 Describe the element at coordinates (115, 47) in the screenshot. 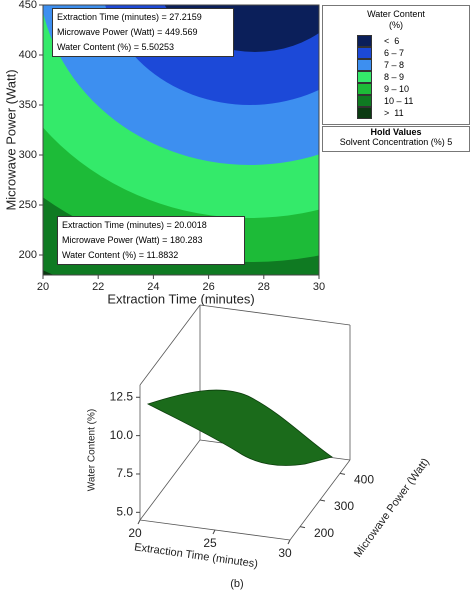

I see `annotation-line: Water Content (%) = 5.50253` at that location.